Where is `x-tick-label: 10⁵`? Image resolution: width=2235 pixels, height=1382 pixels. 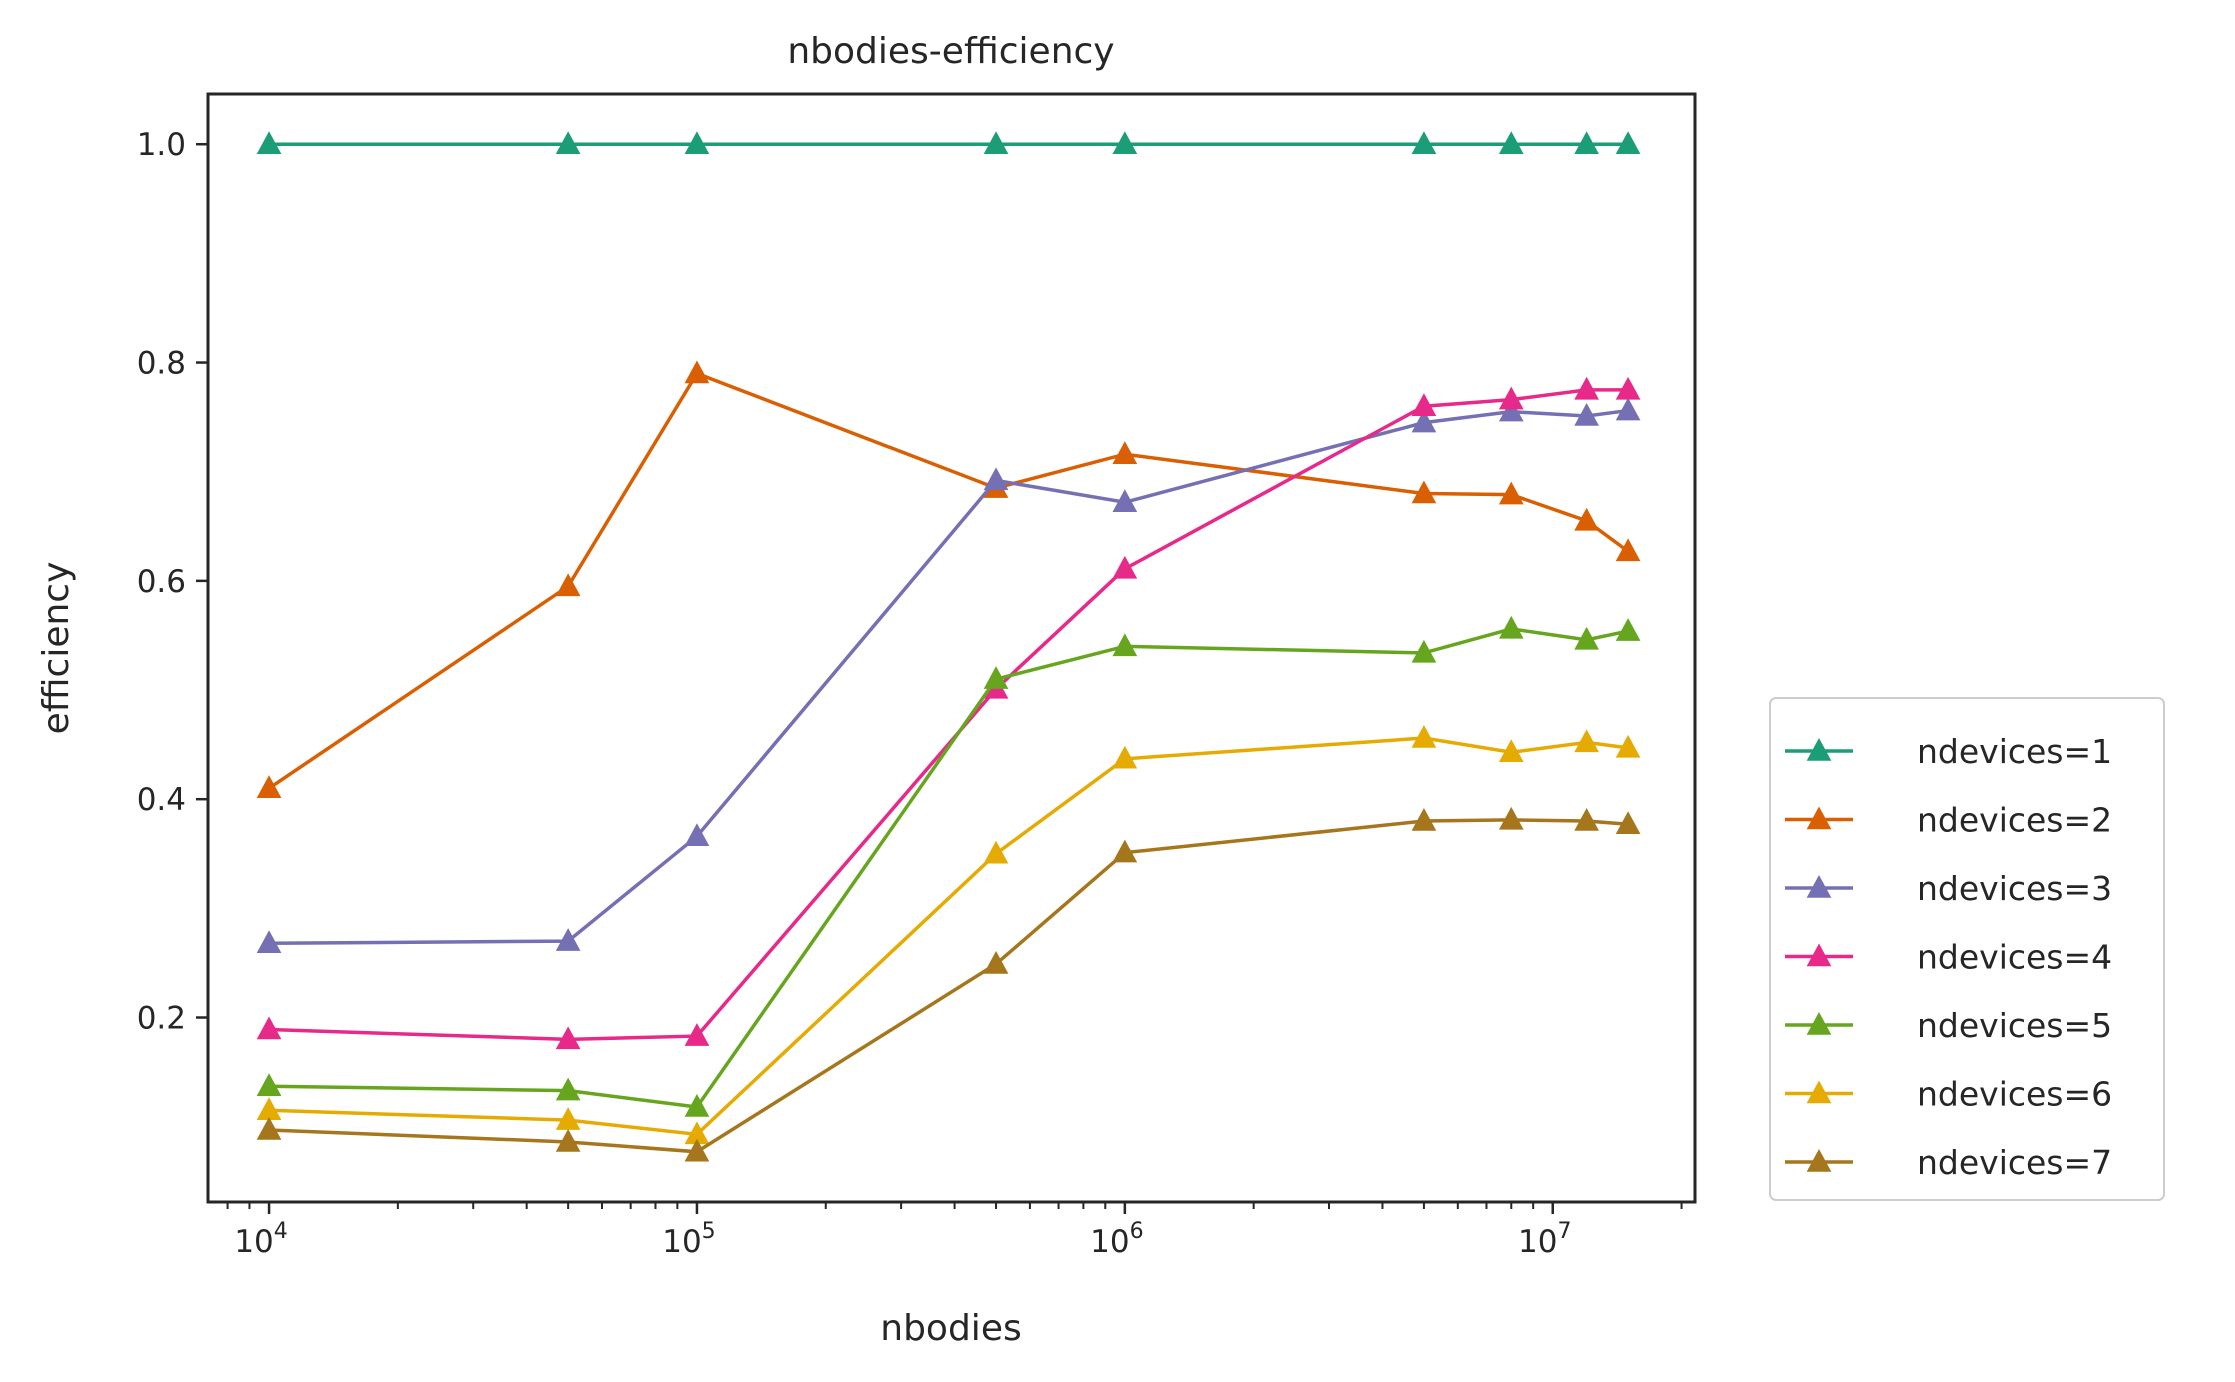
x-tick-label: 10⁵ is located at coordinates (688, 1239).